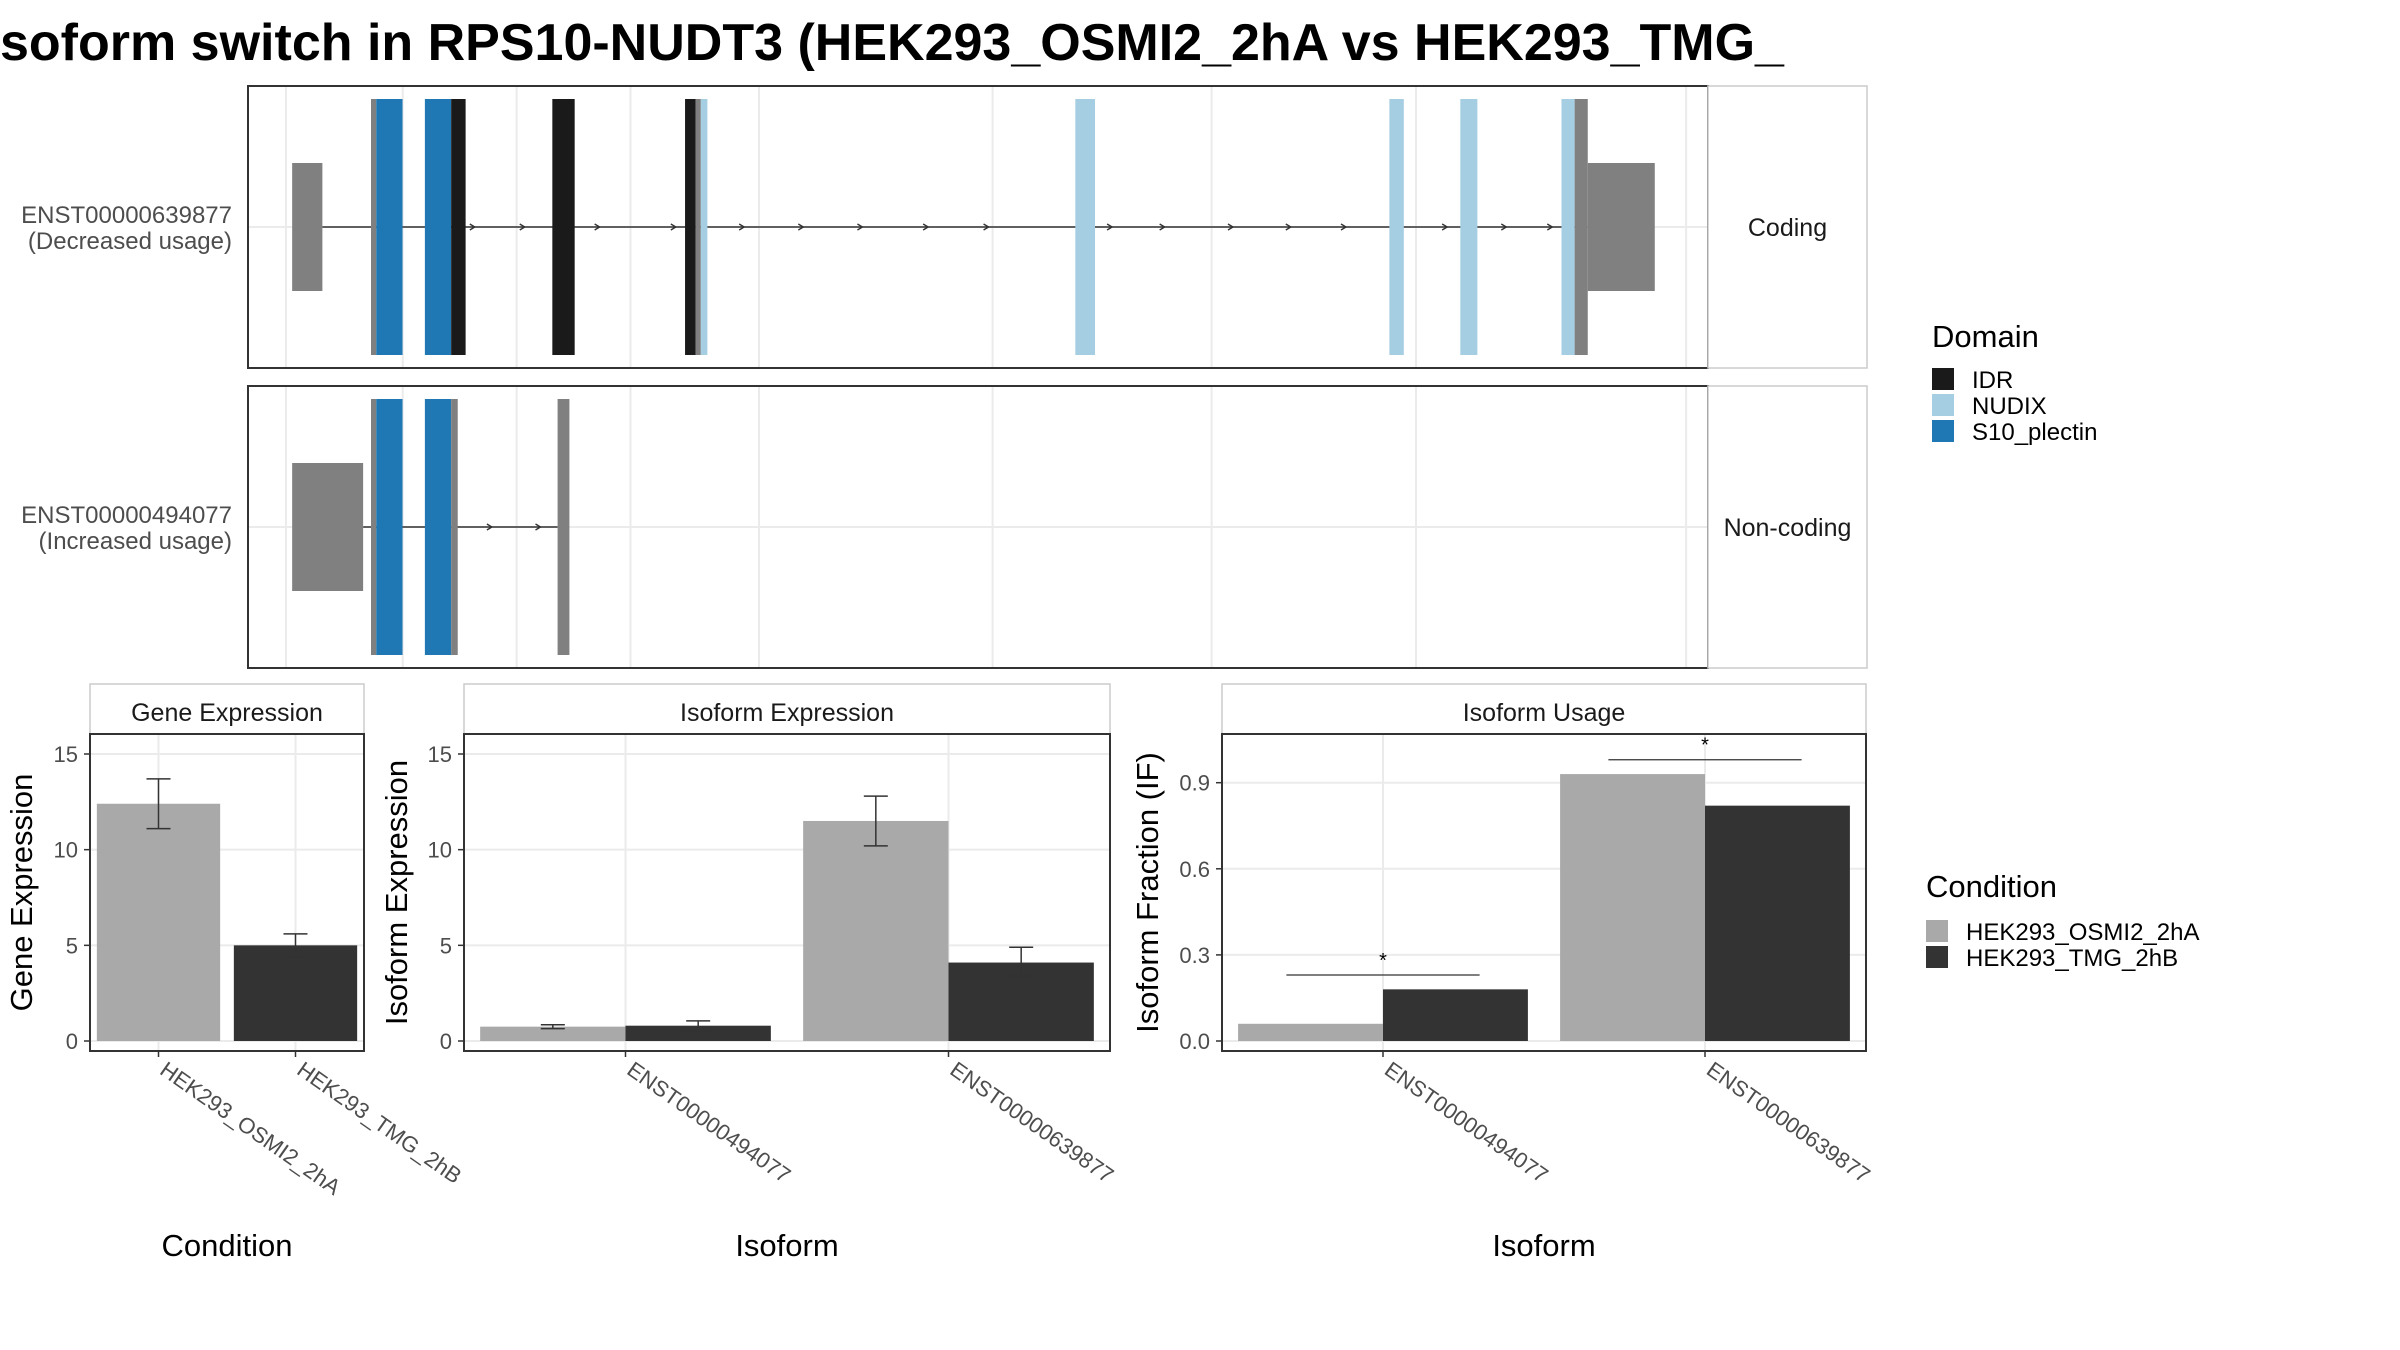  I want to click on y-tick-label: 0.3, so click(1194, 955).